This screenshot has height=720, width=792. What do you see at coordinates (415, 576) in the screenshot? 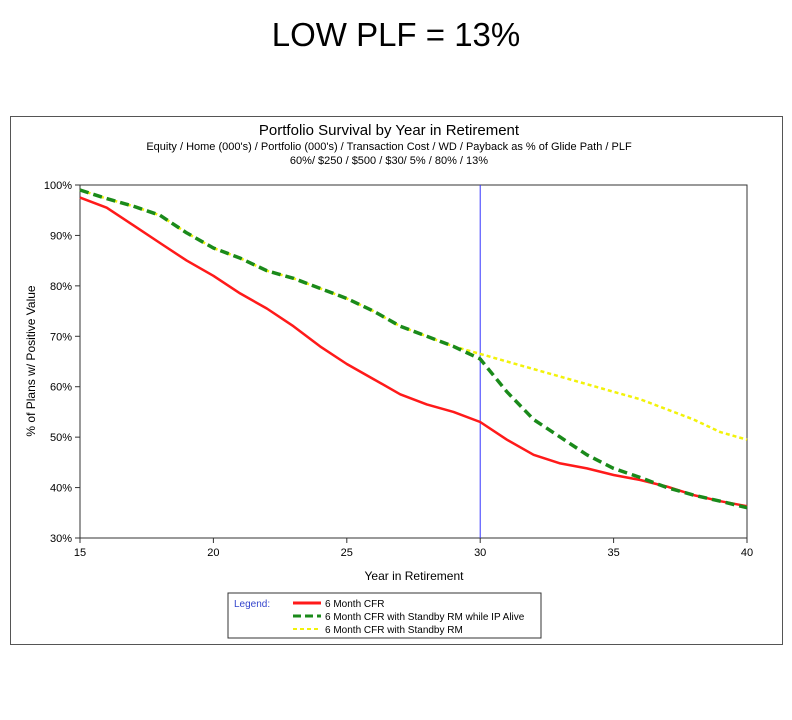
I see `x-axis-label: Year in Retirement` at bounding box center [415, 576].